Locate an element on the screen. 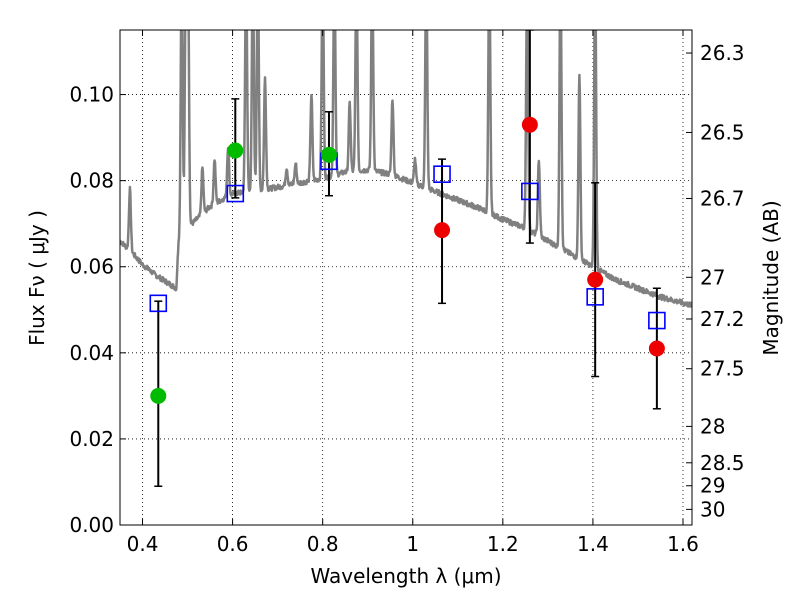 This screenshot has height=600, width=800. x-axis-label: Wavelength λ (μm) is located at coordinates (405, 576).